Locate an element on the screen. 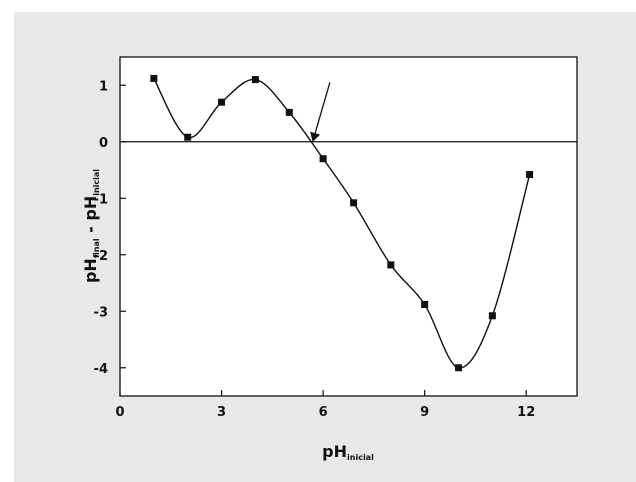  annotation-layer is located at coordinates (320, 112).